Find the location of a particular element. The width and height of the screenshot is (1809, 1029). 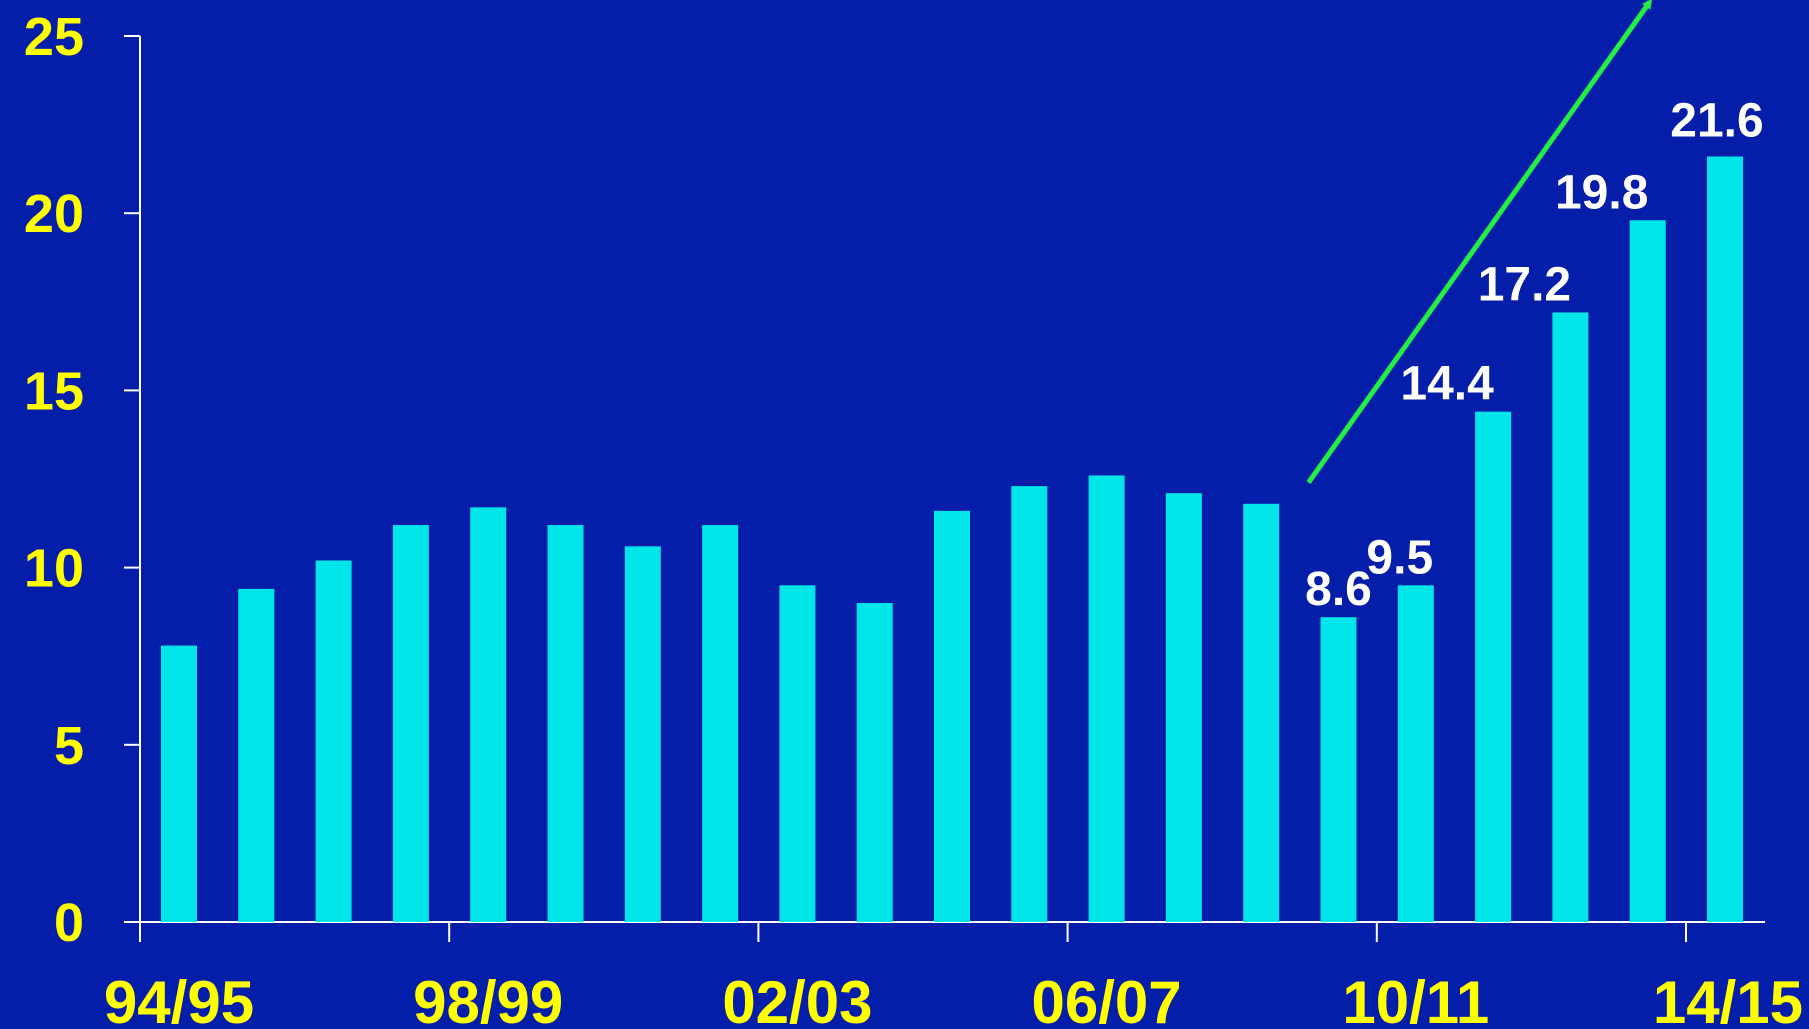

y-tick-label: 5 is located at coordinates (69, 746).